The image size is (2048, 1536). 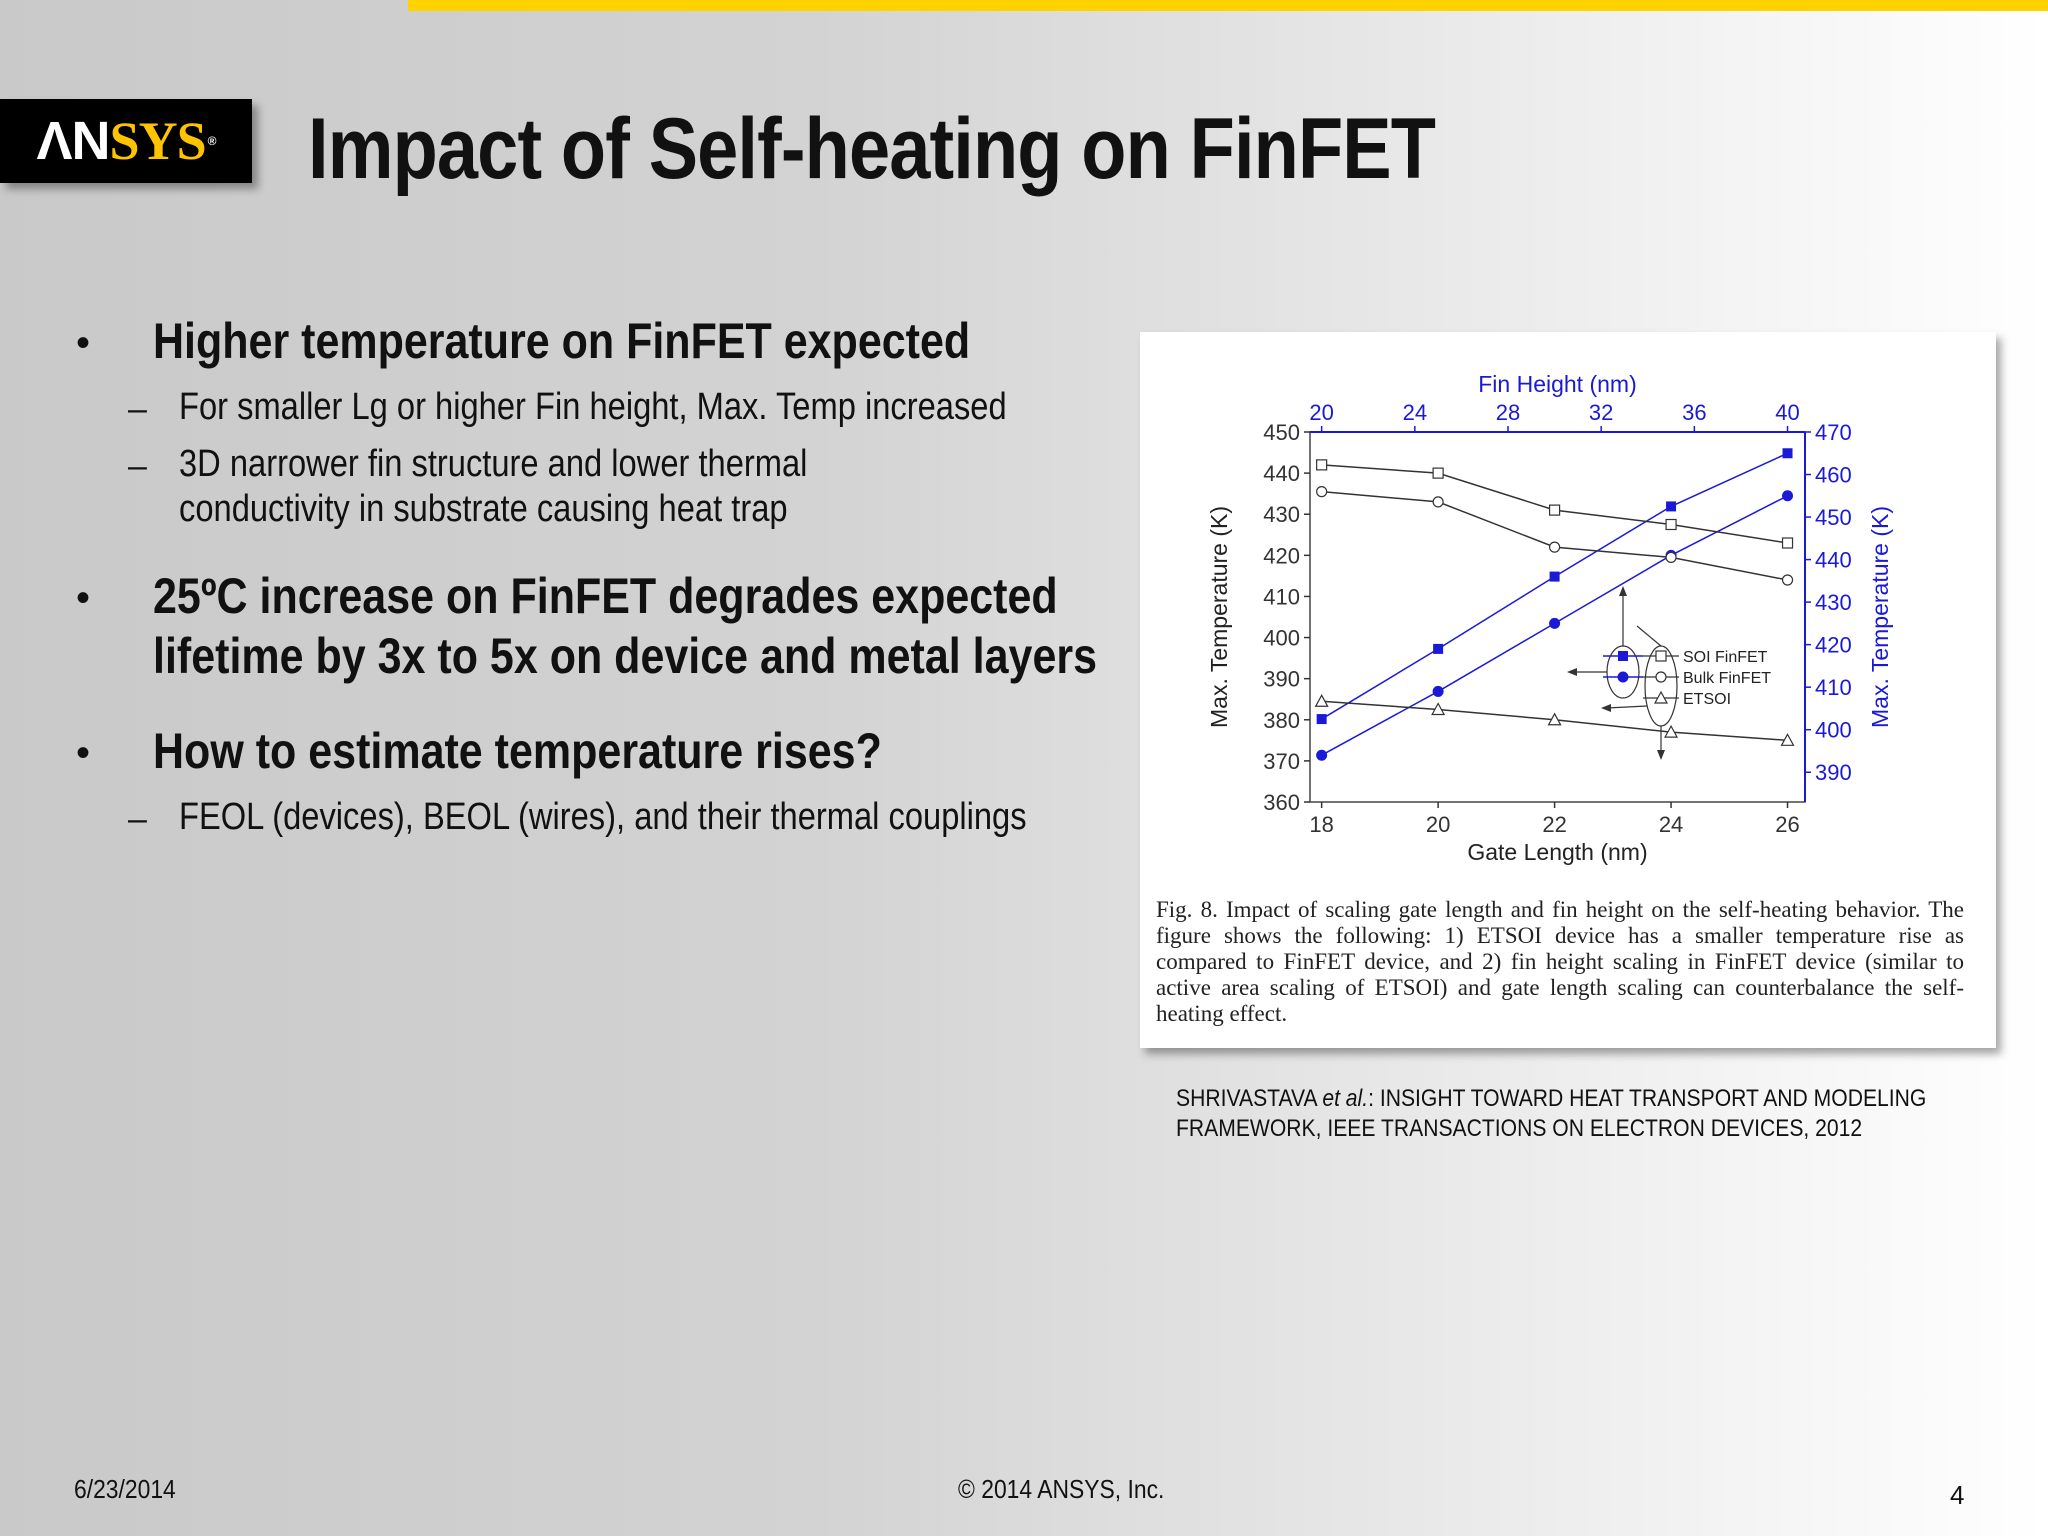 What do you see at coordinates (1281, 679) in the screenshot?
I see `y-tick-label: 390` at bounding box center [1281, 679].